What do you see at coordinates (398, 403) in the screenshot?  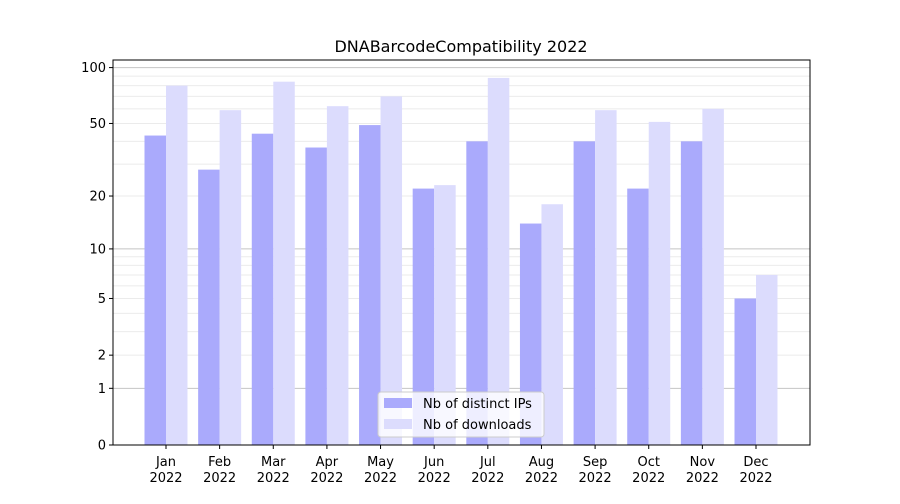 I see `legend-swatch-ips` at bounding box center [398, 403].